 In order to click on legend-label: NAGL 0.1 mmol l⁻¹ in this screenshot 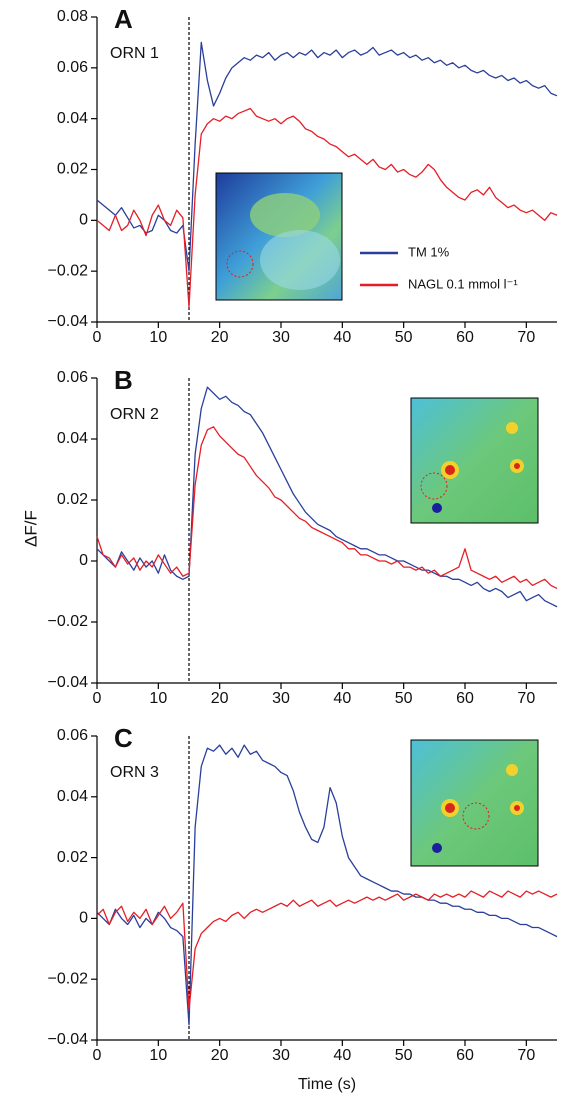, I will do `click(463, 283)`.